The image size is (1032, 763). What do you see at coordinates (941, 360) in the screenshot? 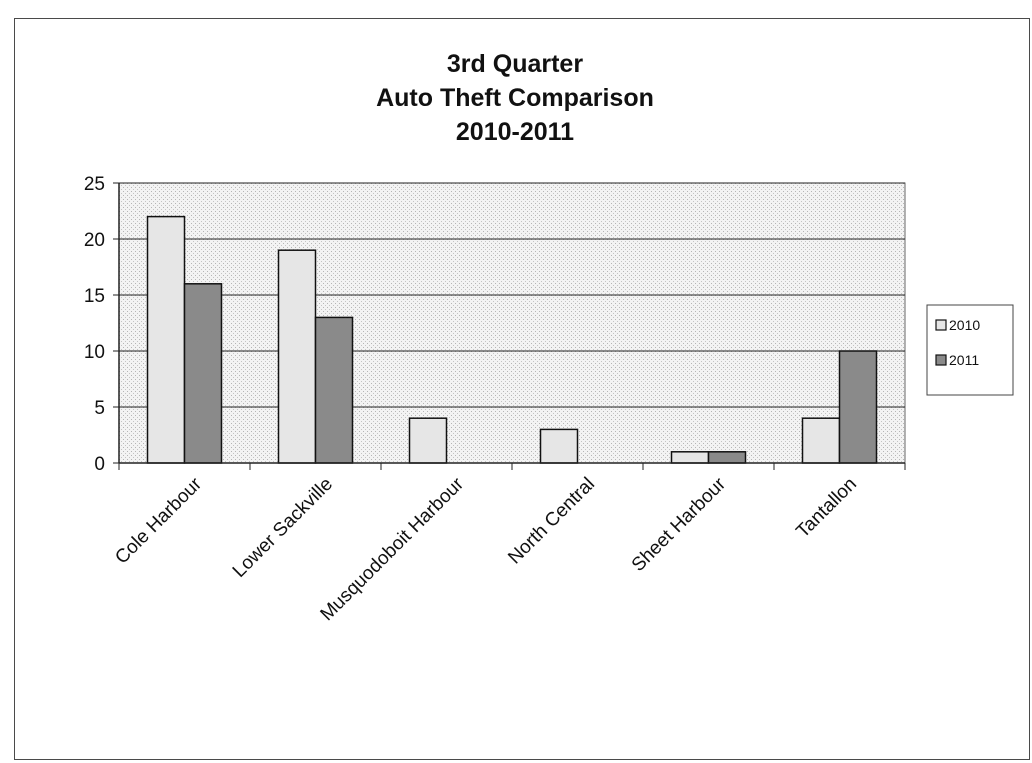
I see `legend-swatch-2011` at bounding box center [941, 360].